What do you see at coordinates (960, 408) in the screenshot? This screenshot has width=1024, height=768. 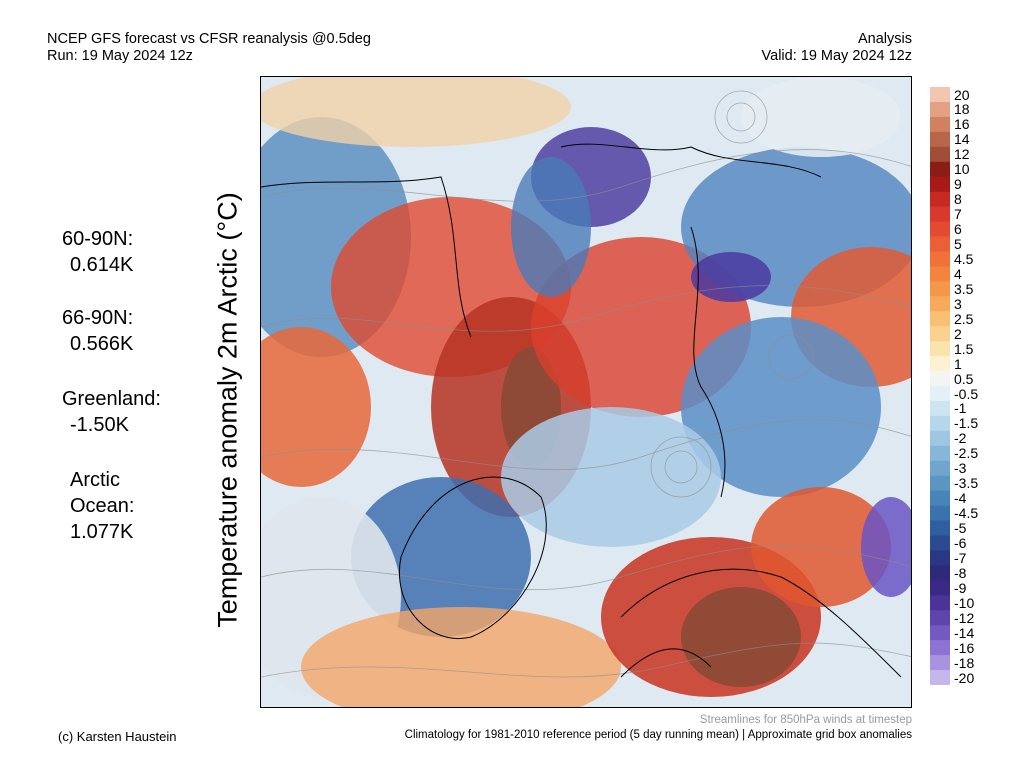 I see `colorbar-tick: -1` at bounding box center [960, 408].